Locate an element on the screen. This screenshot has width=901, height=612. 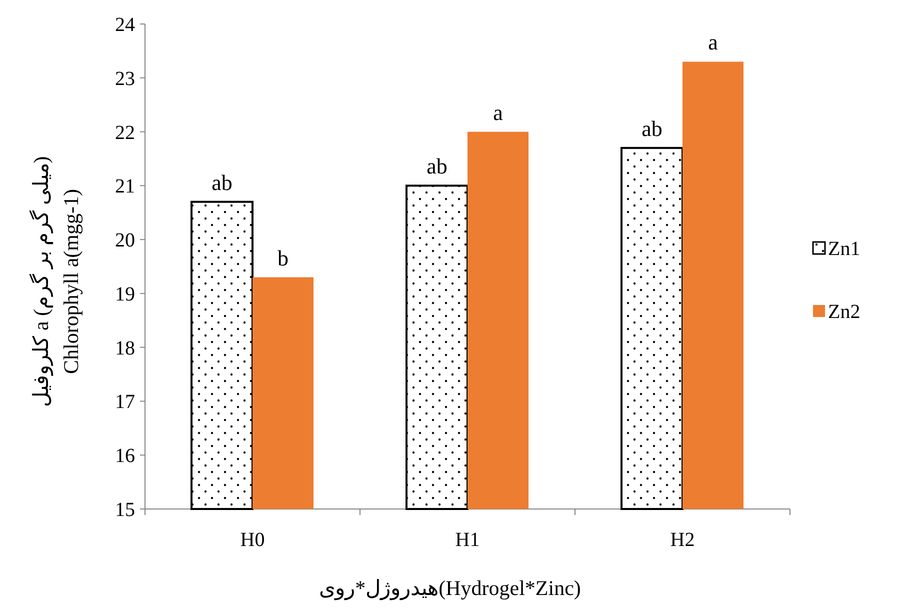
y-tick-label: 20 is located at coordinates (125, 241).